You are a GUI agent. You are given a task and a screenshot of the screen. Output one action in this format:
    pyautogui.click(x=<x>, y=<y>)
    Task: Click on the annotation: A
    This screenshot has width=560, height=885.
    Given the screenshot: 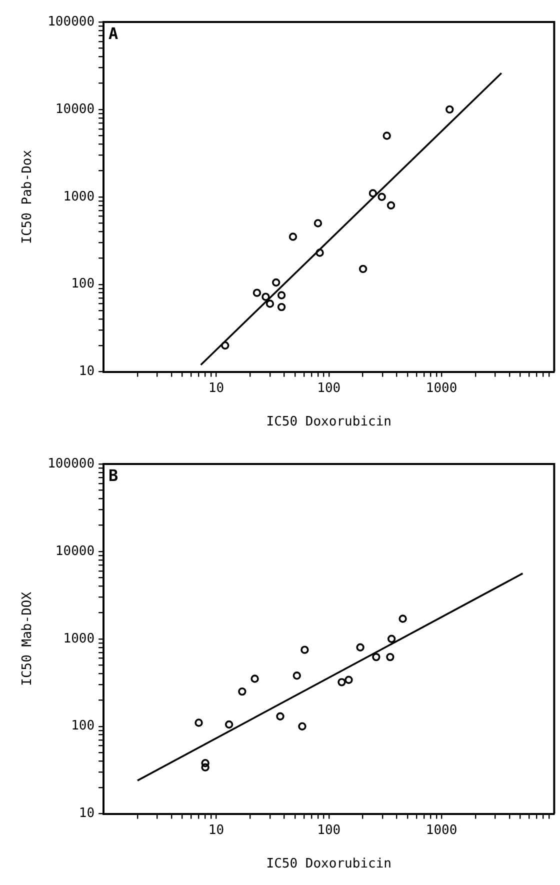 What is the action you would take?
    pyautogui.click(x=113, y=34)
    